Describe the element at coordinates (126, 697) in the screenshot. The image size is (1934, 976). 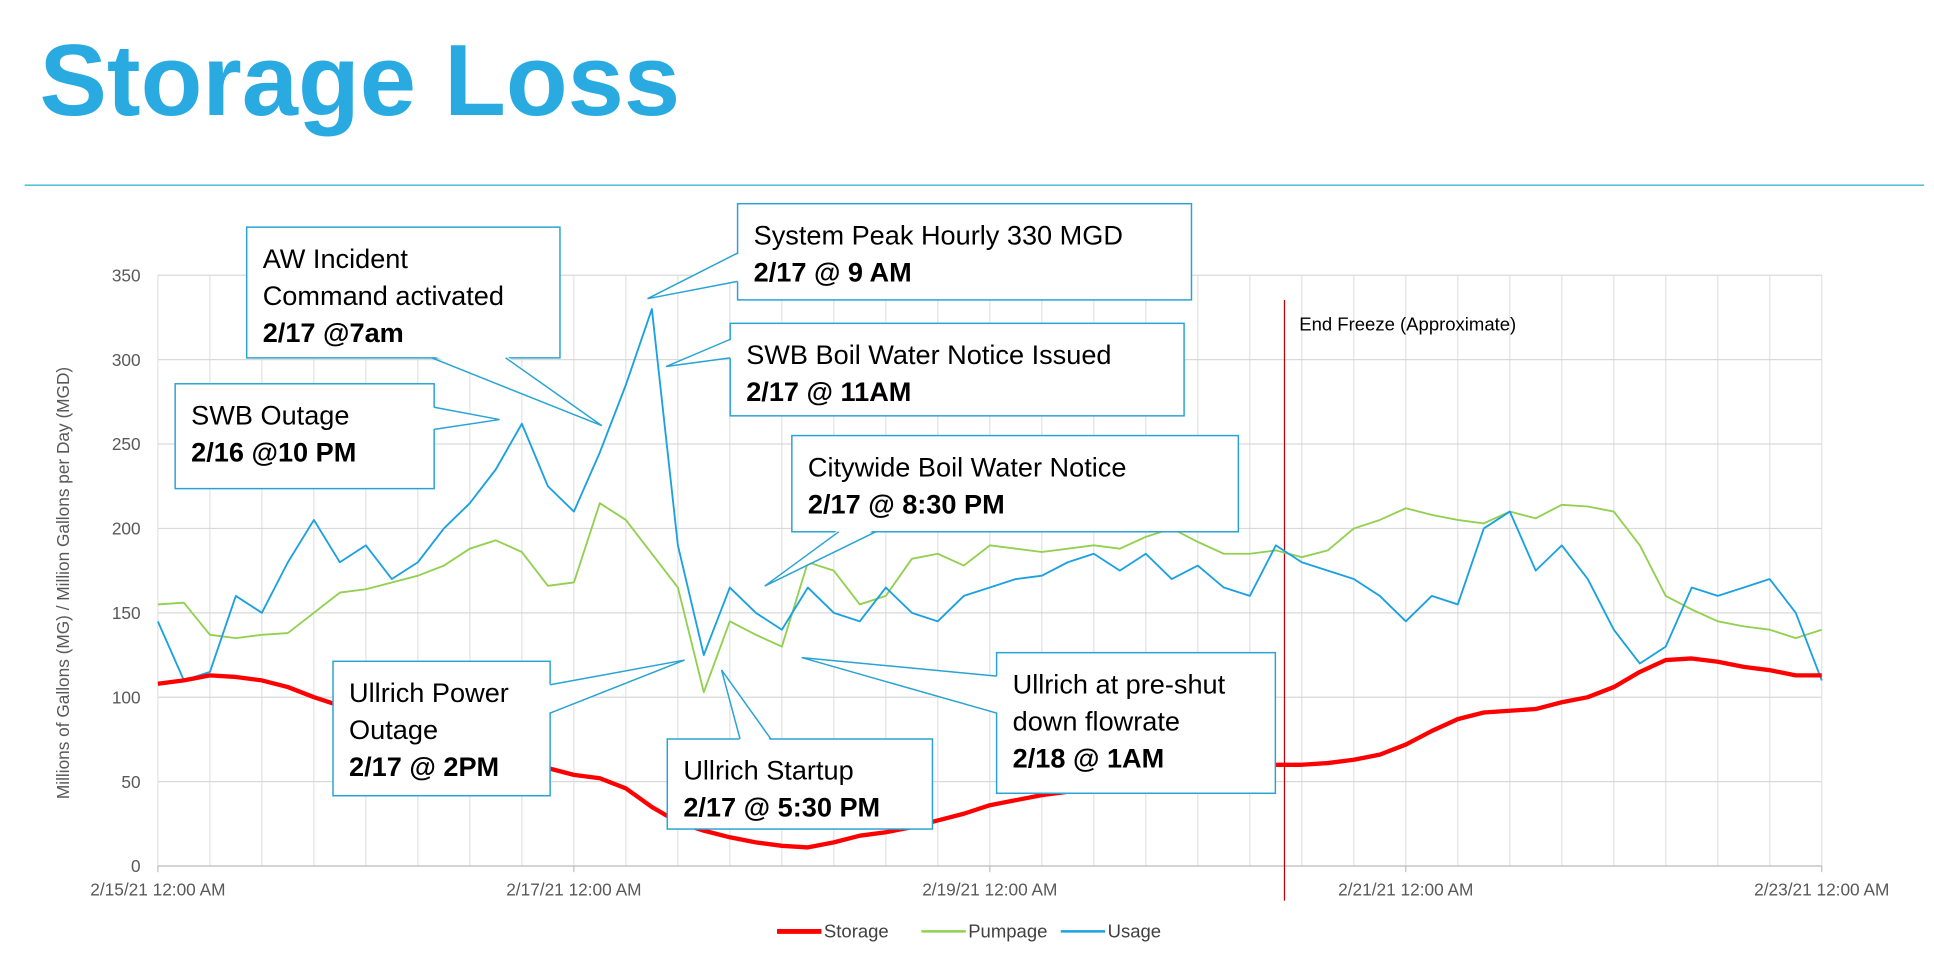
I see `y-tick-label: 100` at that location.